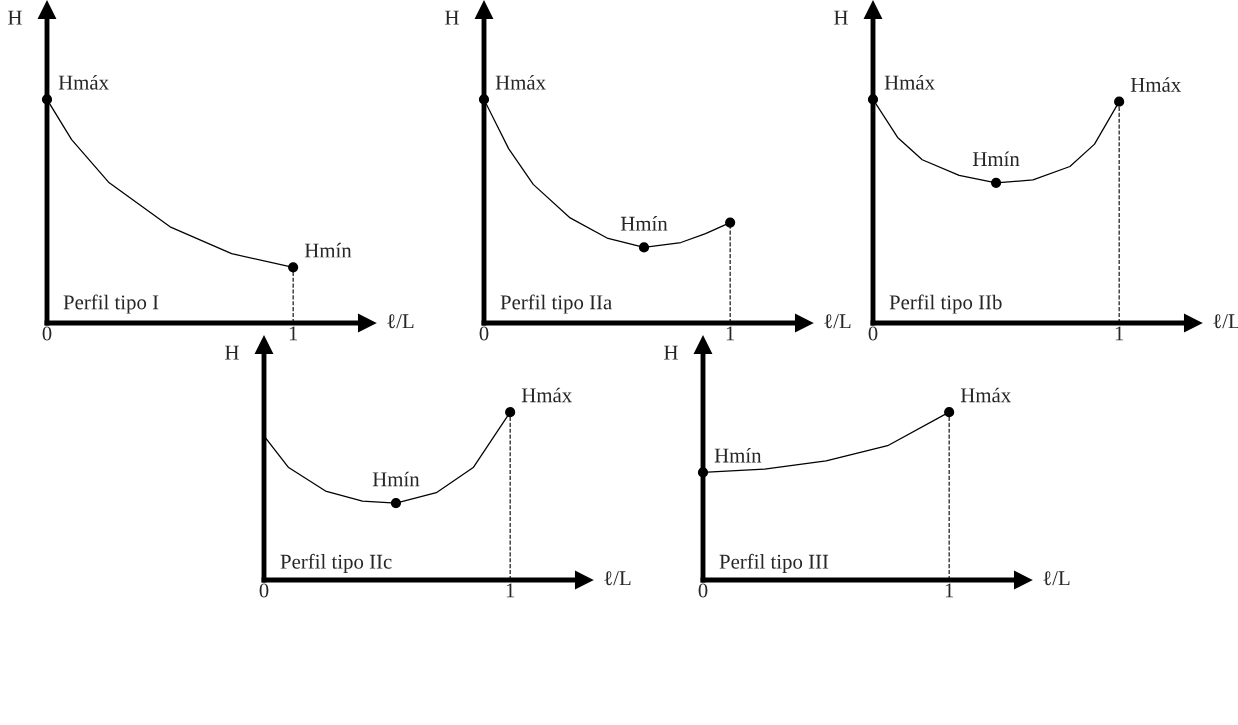 This screenshot has height=725, width=1238. I want to click on annotation: Perfil tipo III, so click(774, 563).